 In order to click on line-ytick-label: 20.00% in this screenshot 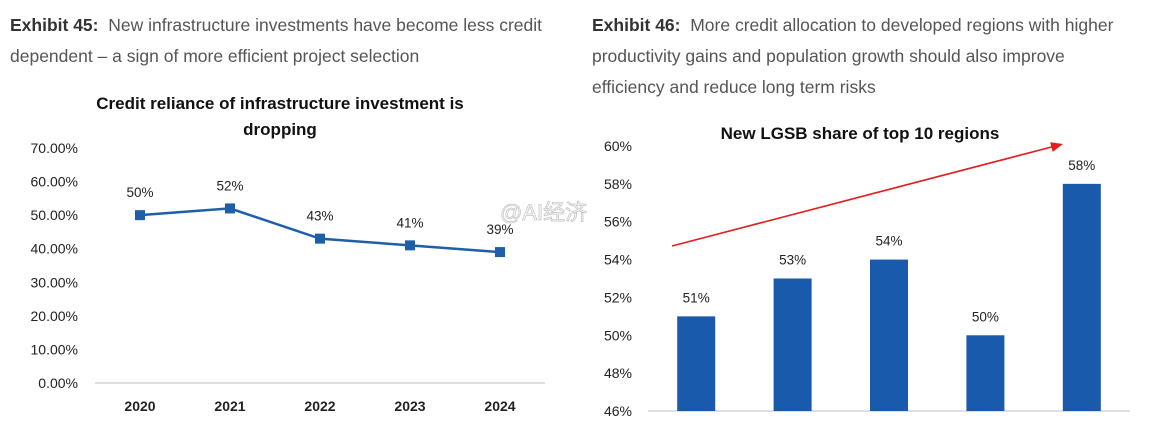, I will do `click(54, 316)`.